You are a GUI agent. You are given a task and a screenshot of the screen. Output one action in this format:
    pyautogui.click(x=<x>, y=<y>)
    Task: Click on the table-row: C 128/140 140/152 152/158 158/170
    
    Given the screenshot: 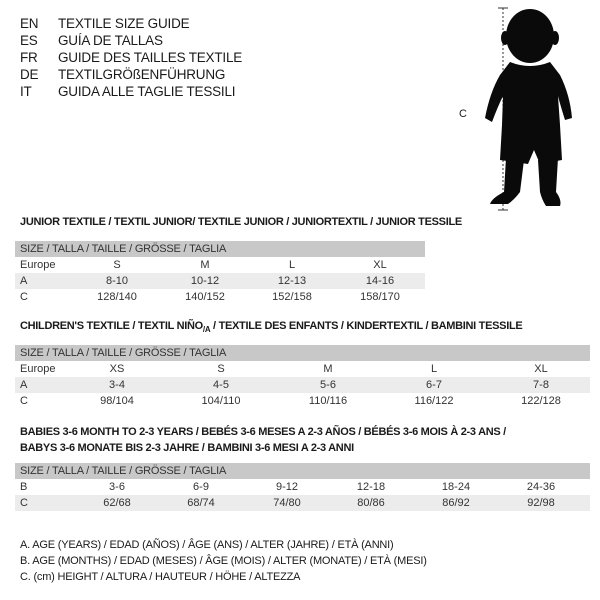 What is the action you would take?
    pyautogui.click(x=210, y=297)
    